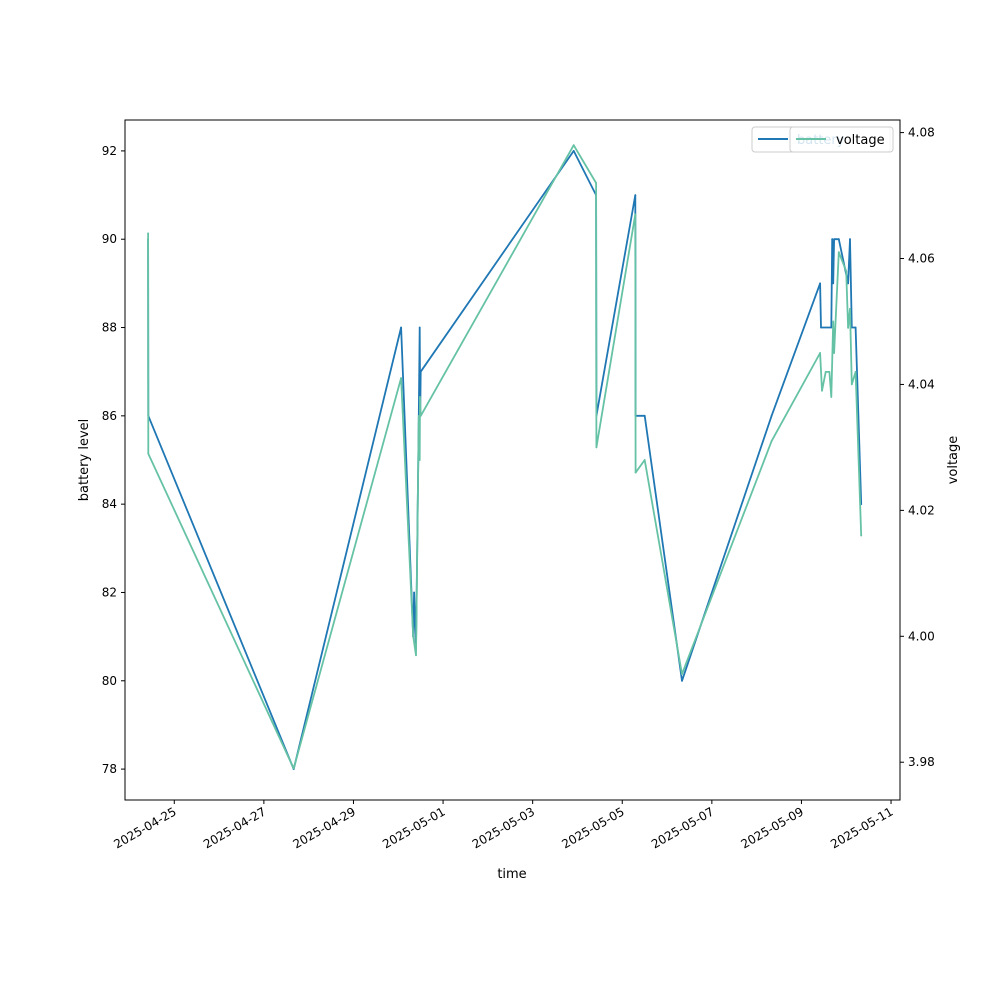 The height and width of the screenshot is (1000, 1000). Describe the element at coordinates (109, 504) in the screenshot. I see `y-left-tick-label: 84` at that location.